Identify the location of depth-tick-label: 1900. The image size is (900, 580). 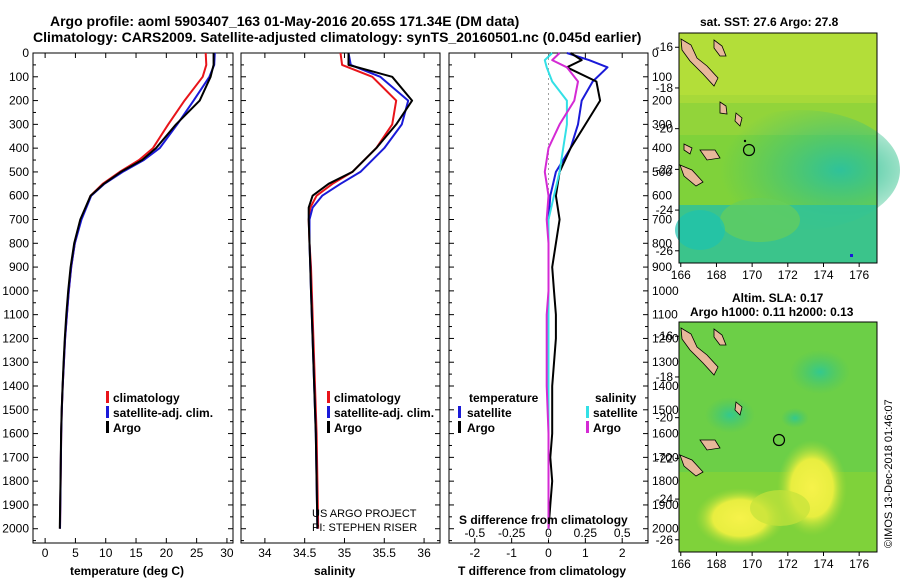
(15, 505).